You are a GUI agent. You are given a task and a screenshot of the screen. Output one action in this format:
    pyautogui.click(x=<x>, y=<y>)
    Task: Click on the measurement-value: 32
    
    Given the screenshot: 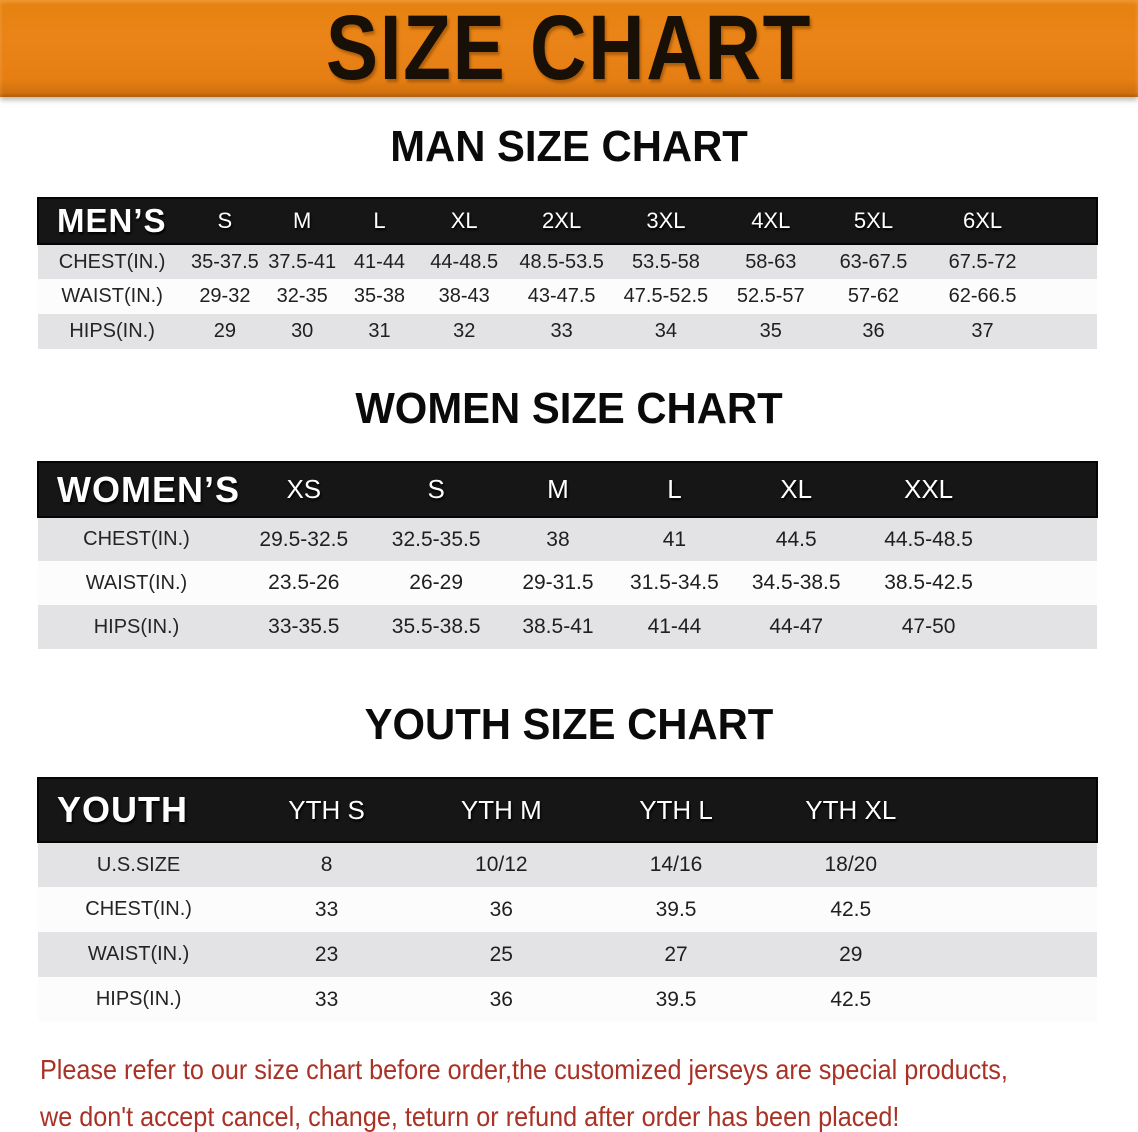 What is the action you would take?
    pyautogui.click(x=464, y=331)
    